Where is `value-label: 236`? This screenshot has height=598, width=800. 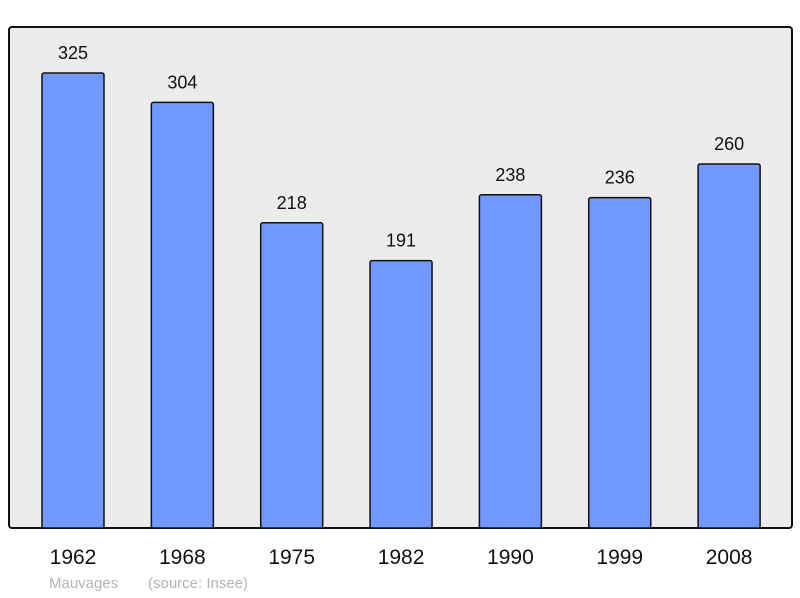 value-label: 236 is located at coordinates (620, 178).